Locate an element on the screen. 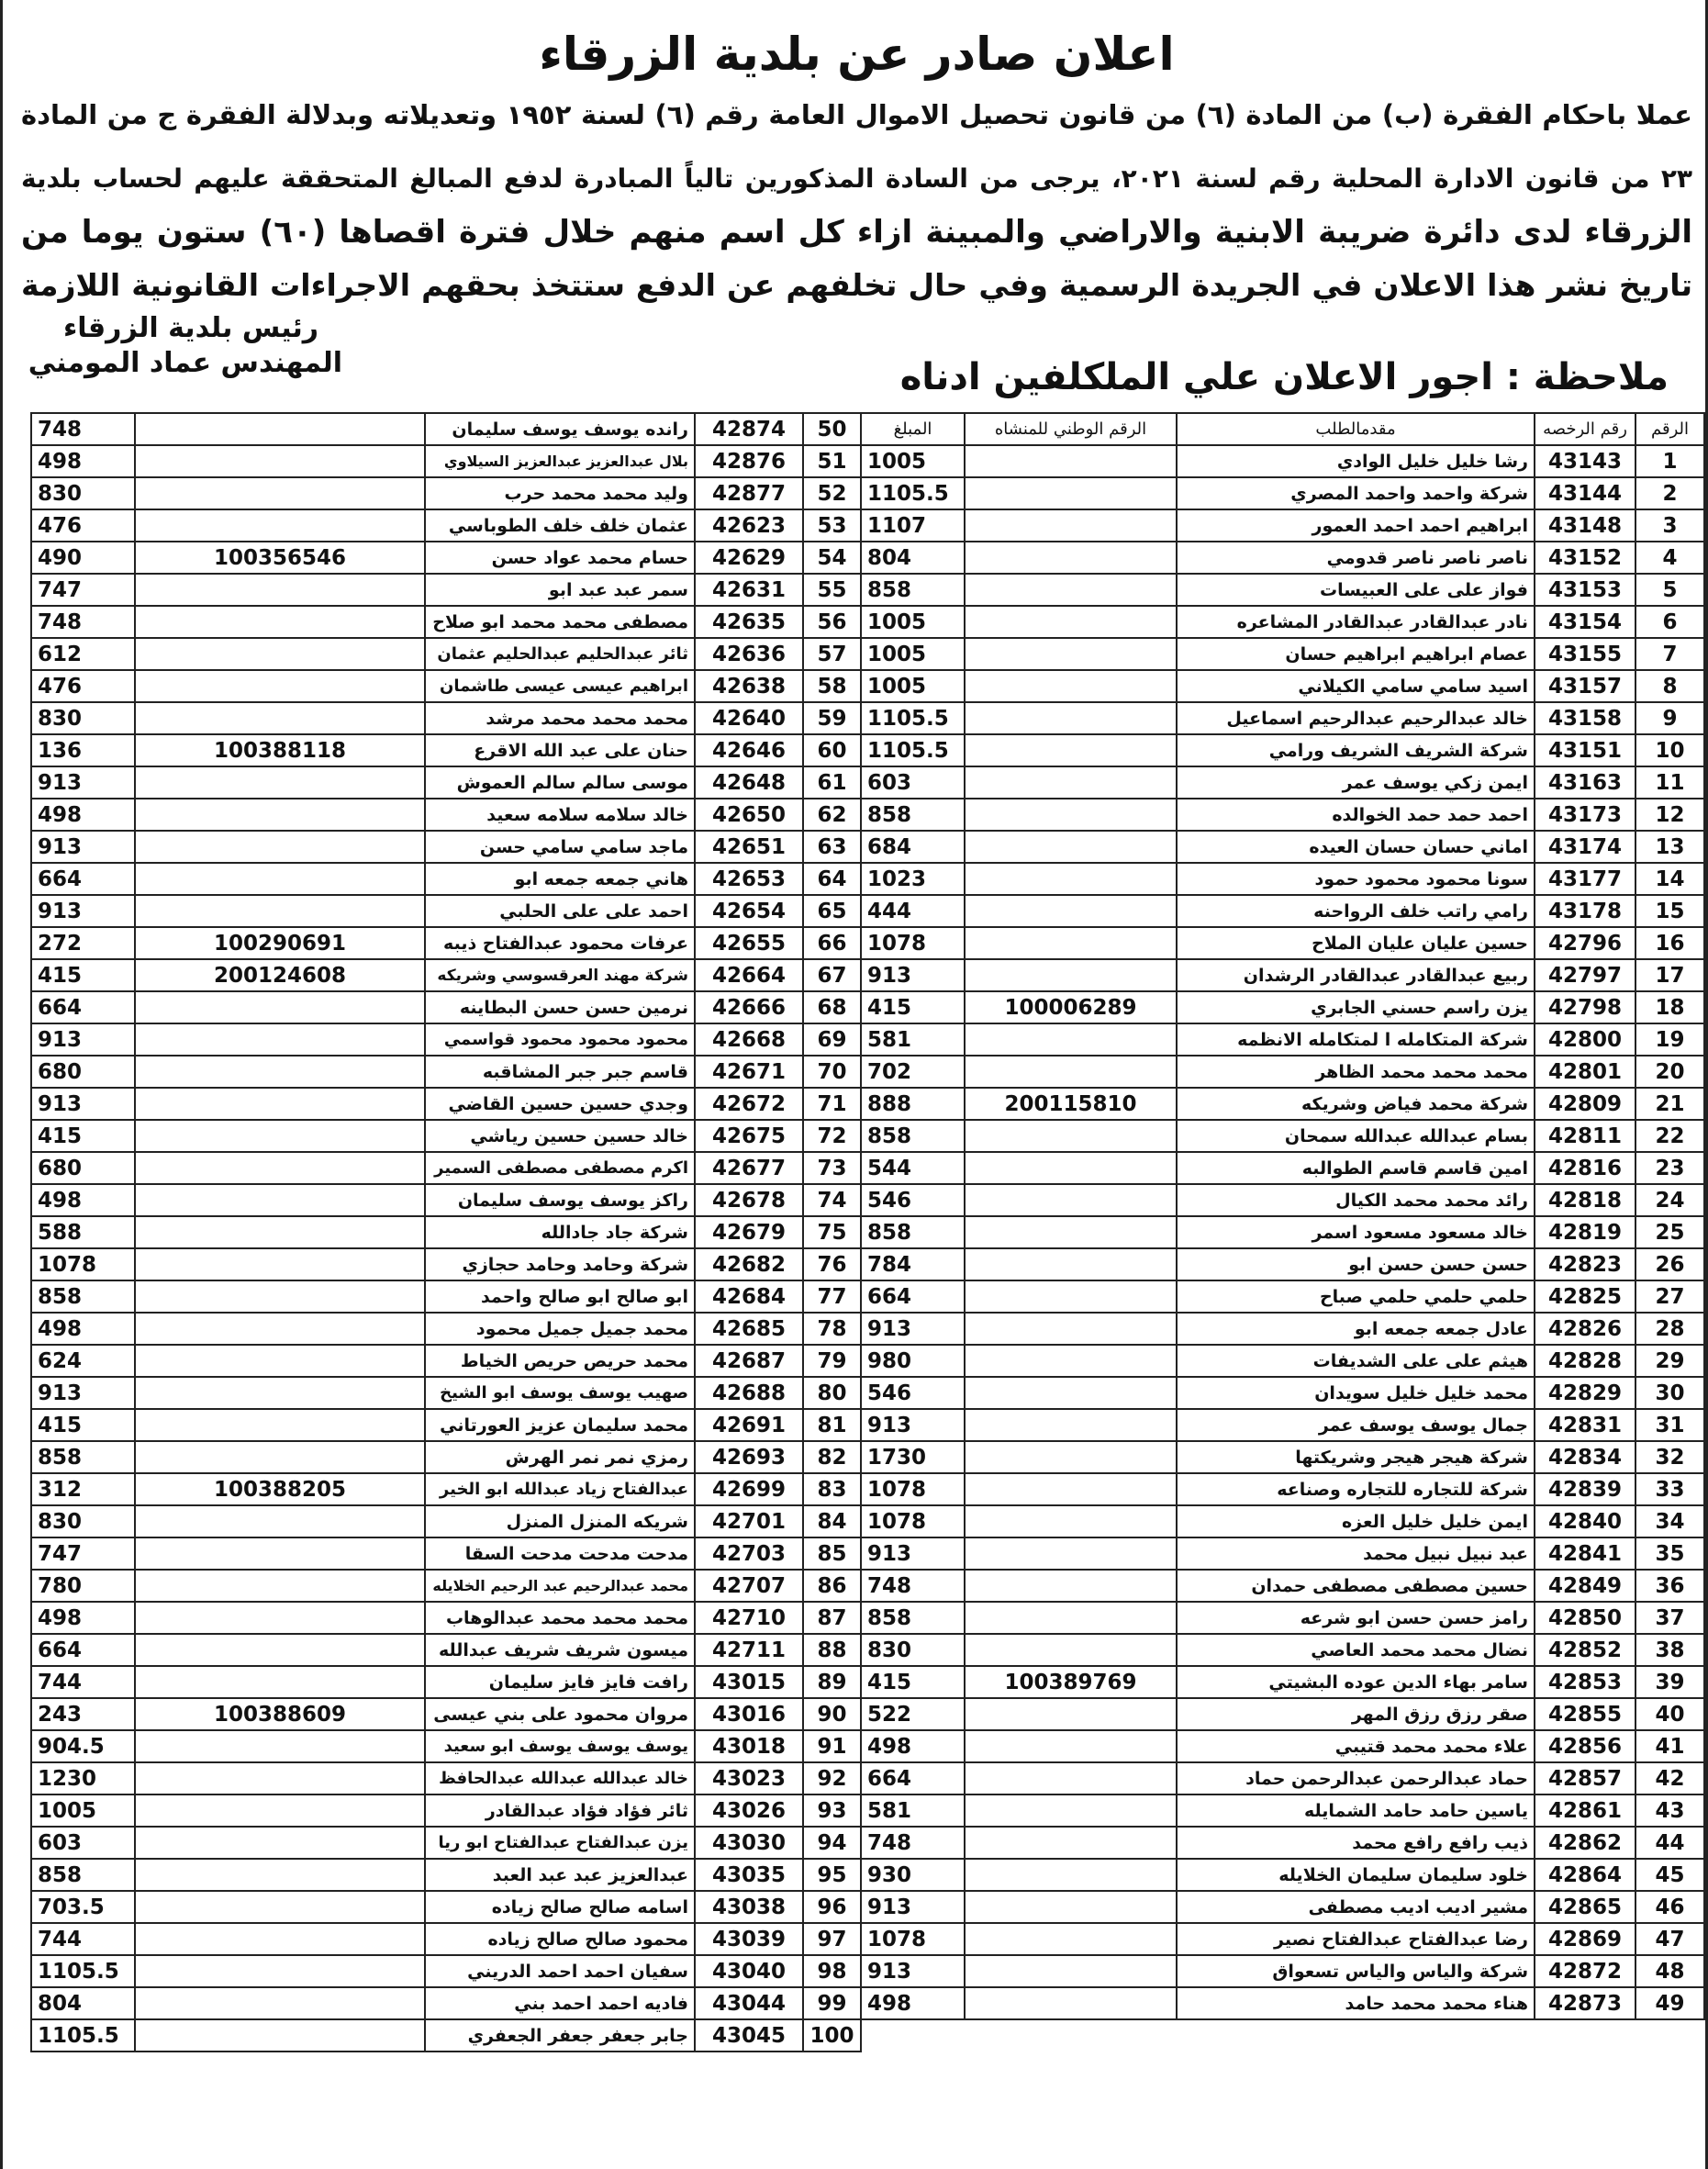 Image resolution: width=1708 pixels, height=2169 pixels. table-row: 81 42691 محمد سليمان عزيز العورتاني 415 is located at coordinates (446, 1425).